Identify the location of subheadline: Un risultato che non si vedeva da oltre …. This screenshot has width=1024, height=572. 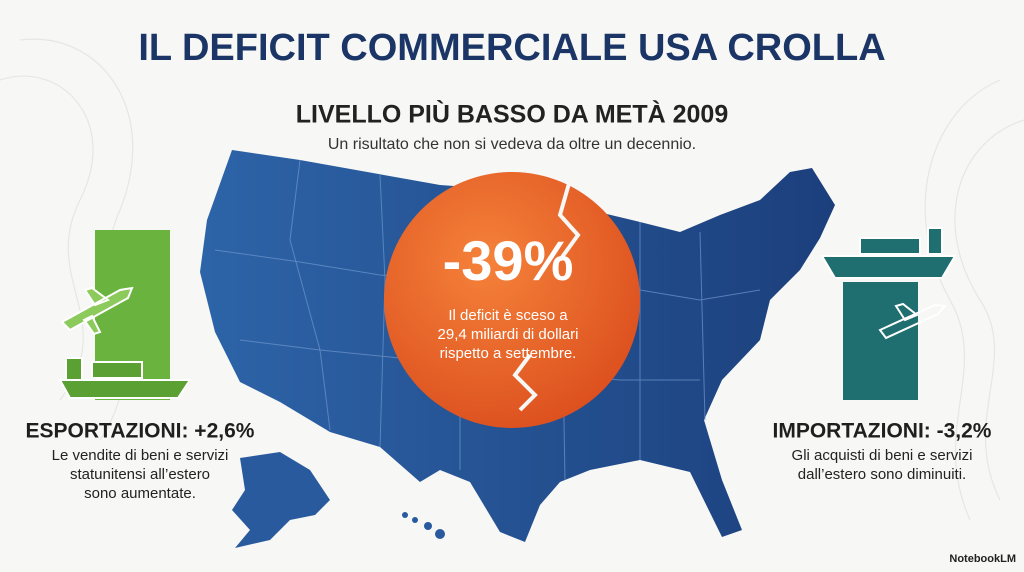
(512, 144).